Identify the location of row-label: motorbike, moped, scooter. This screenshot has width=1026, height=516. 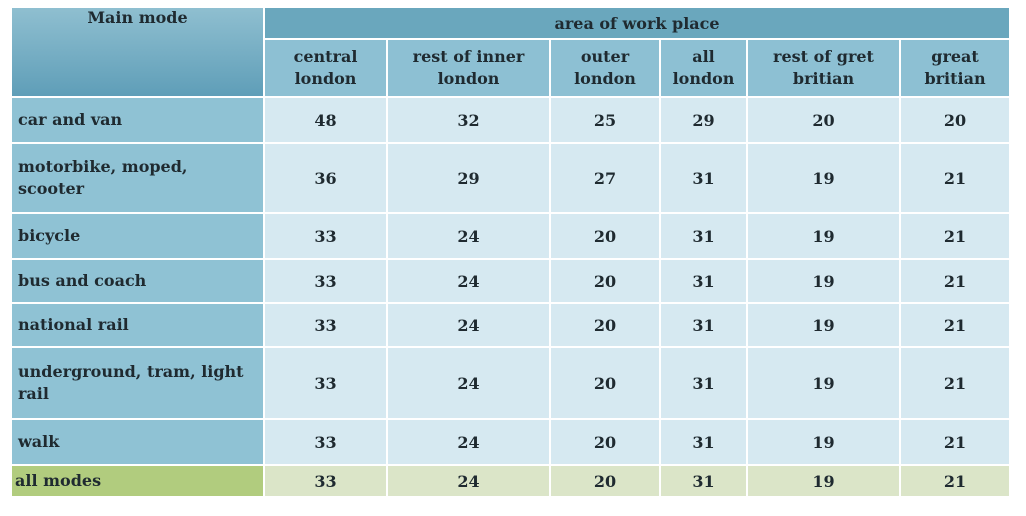
(137, 178).